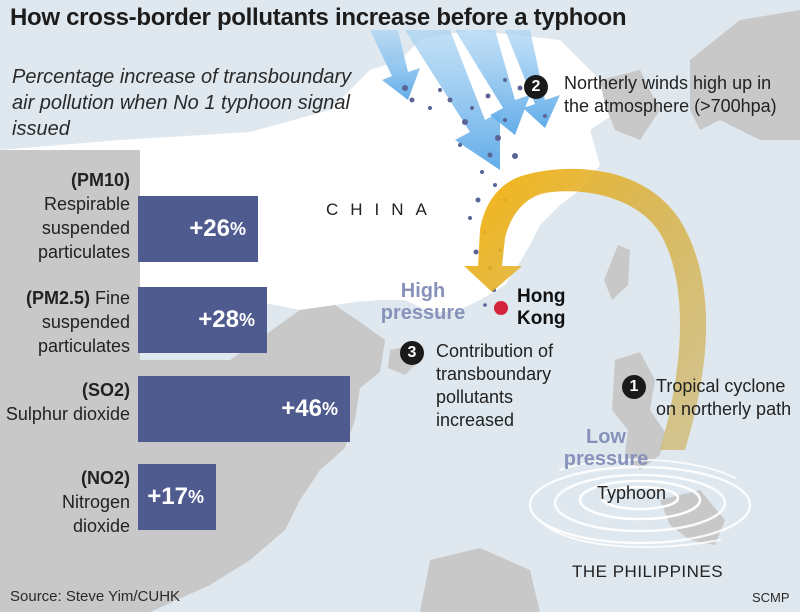 The image size is (800, 612). I want to click on bar-value-label: +28, so click(218, 319).